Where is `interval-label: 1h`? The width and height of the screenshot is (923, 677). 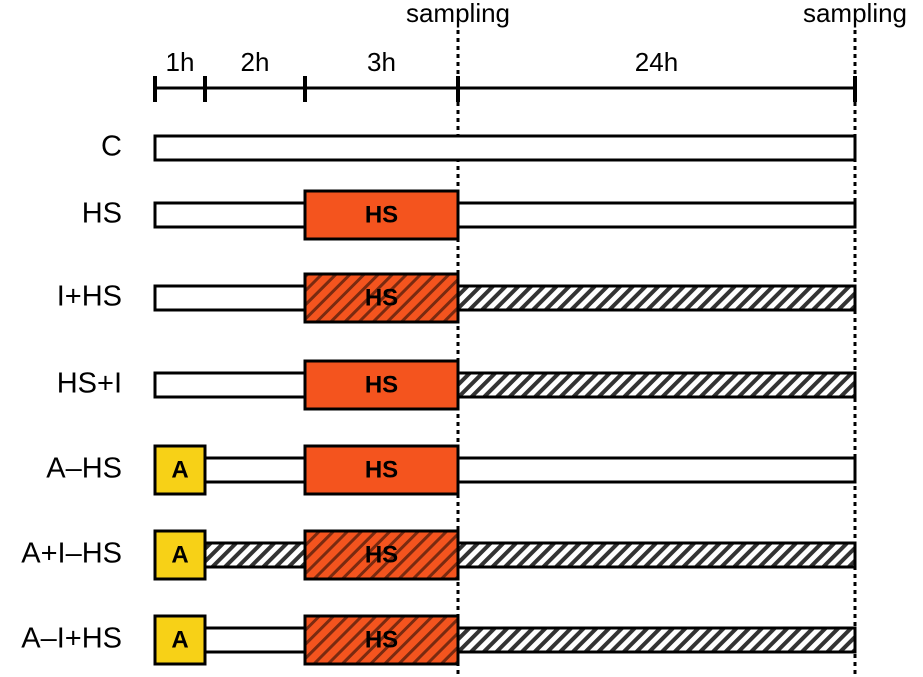
interval-label: 1h is located at coordinates (180, 62).